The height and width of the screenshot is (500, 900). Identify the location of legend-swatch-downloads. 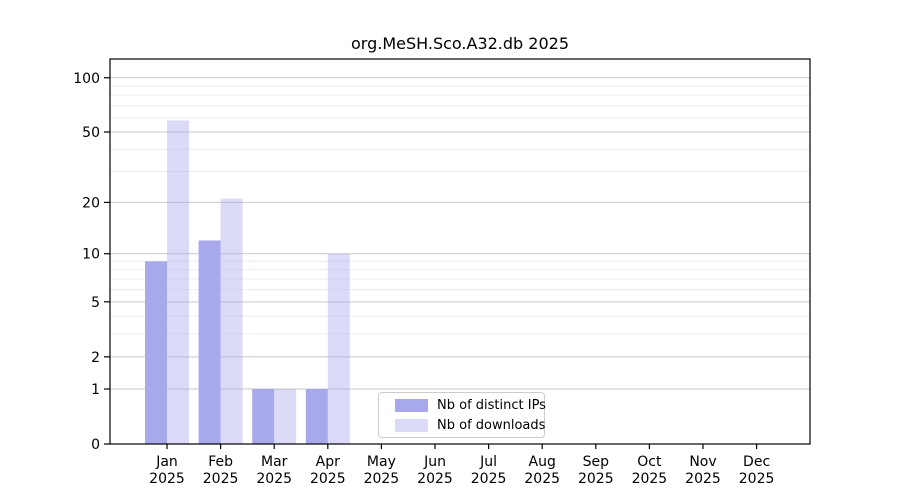
(411, 425).